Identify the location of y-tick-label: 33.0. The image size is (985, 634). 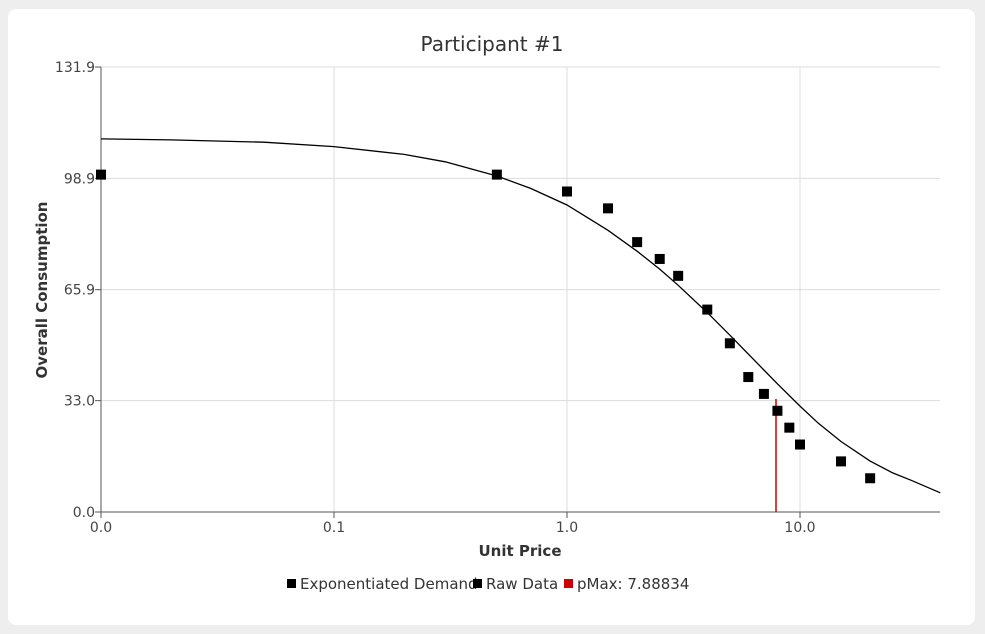
(79, 402).